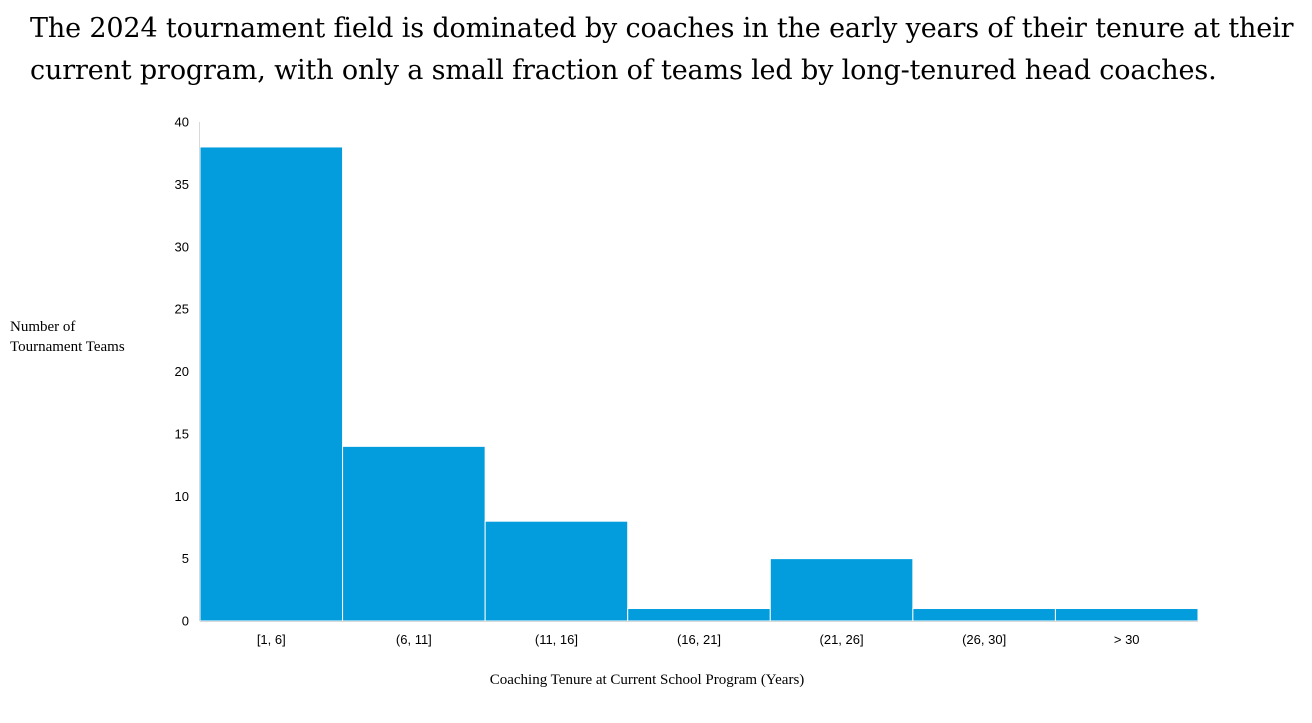 The image size is (1312, 723). Describe the element at coordinates (182, 122) in the screenshot. I see `y-tick-40: 40` at that location.